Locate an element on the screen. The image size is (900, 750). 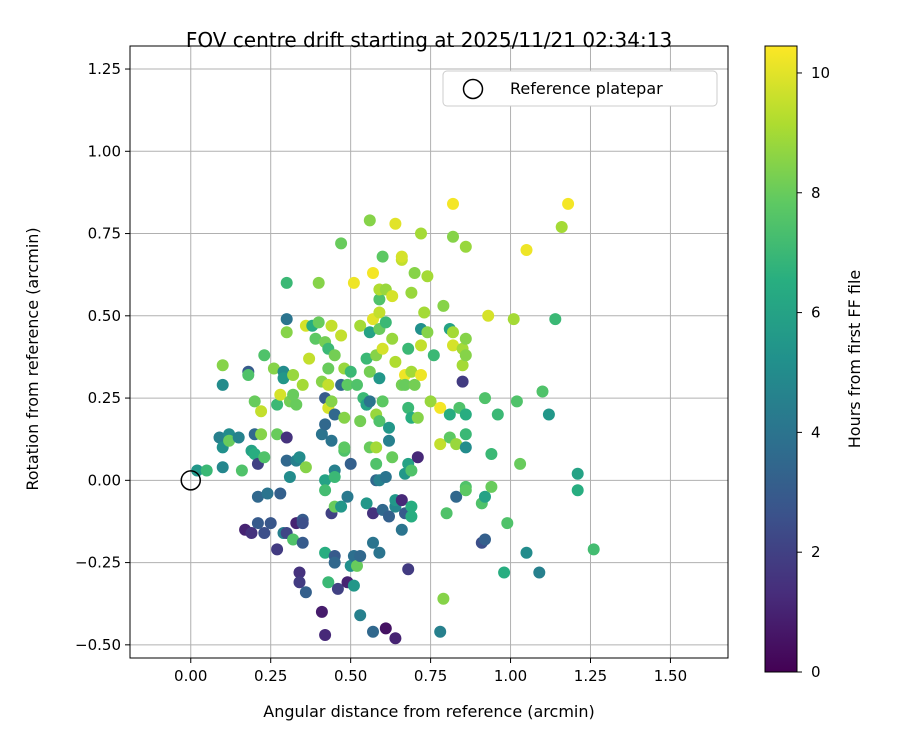
x-tick-label: 1.50 is located at coordinates (670, 676).